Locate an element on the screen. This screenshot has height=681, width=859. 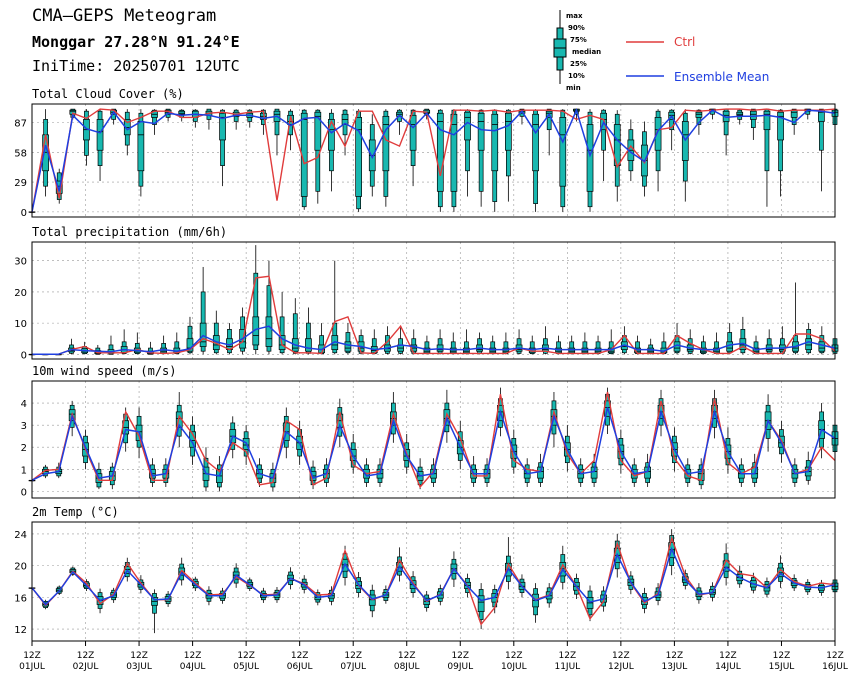
x-tick-date: 16JUL is located at coordinates (835, 667).